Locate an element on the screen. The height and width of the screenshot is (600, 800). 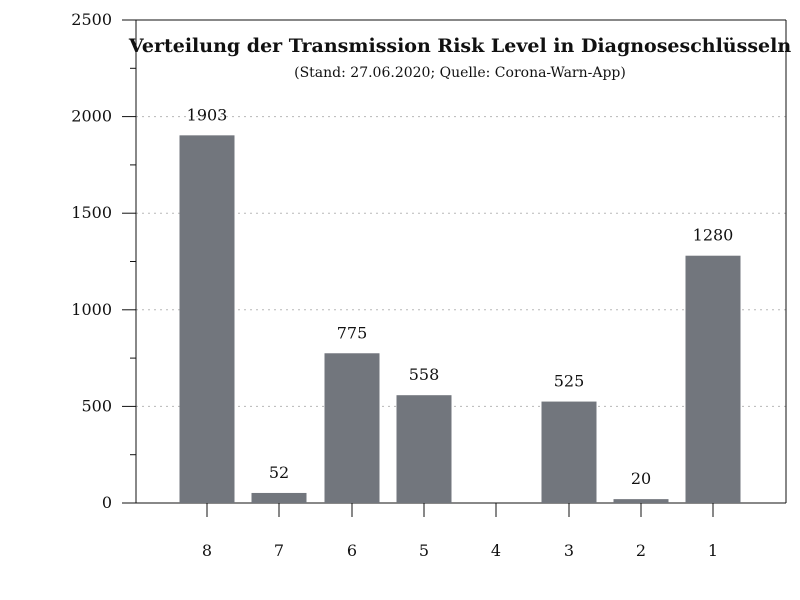
y-tick-label: 2000 is located at coordinates (91, 116).